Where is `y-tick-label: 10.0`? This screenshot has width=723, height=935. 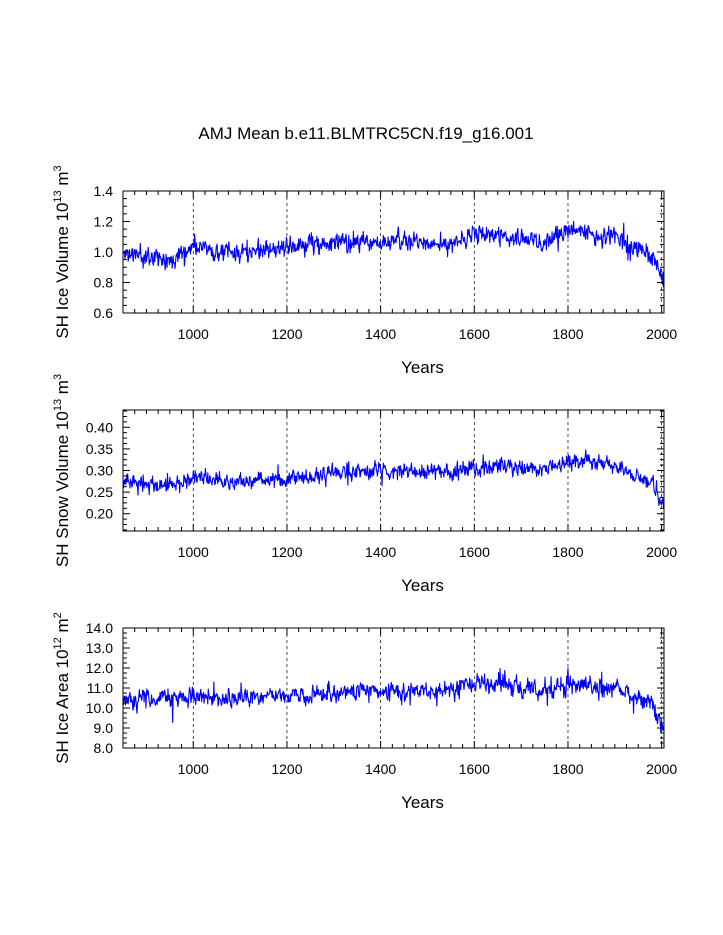 y-tick-label: 10.0 is located at coordinates (99, 708).